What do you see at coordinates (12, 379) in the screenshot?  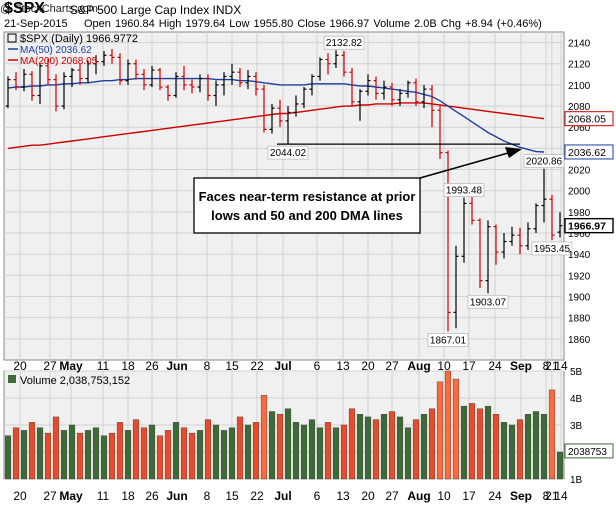 I see `legend-volume-swatch` at bounding box center [12, 379].